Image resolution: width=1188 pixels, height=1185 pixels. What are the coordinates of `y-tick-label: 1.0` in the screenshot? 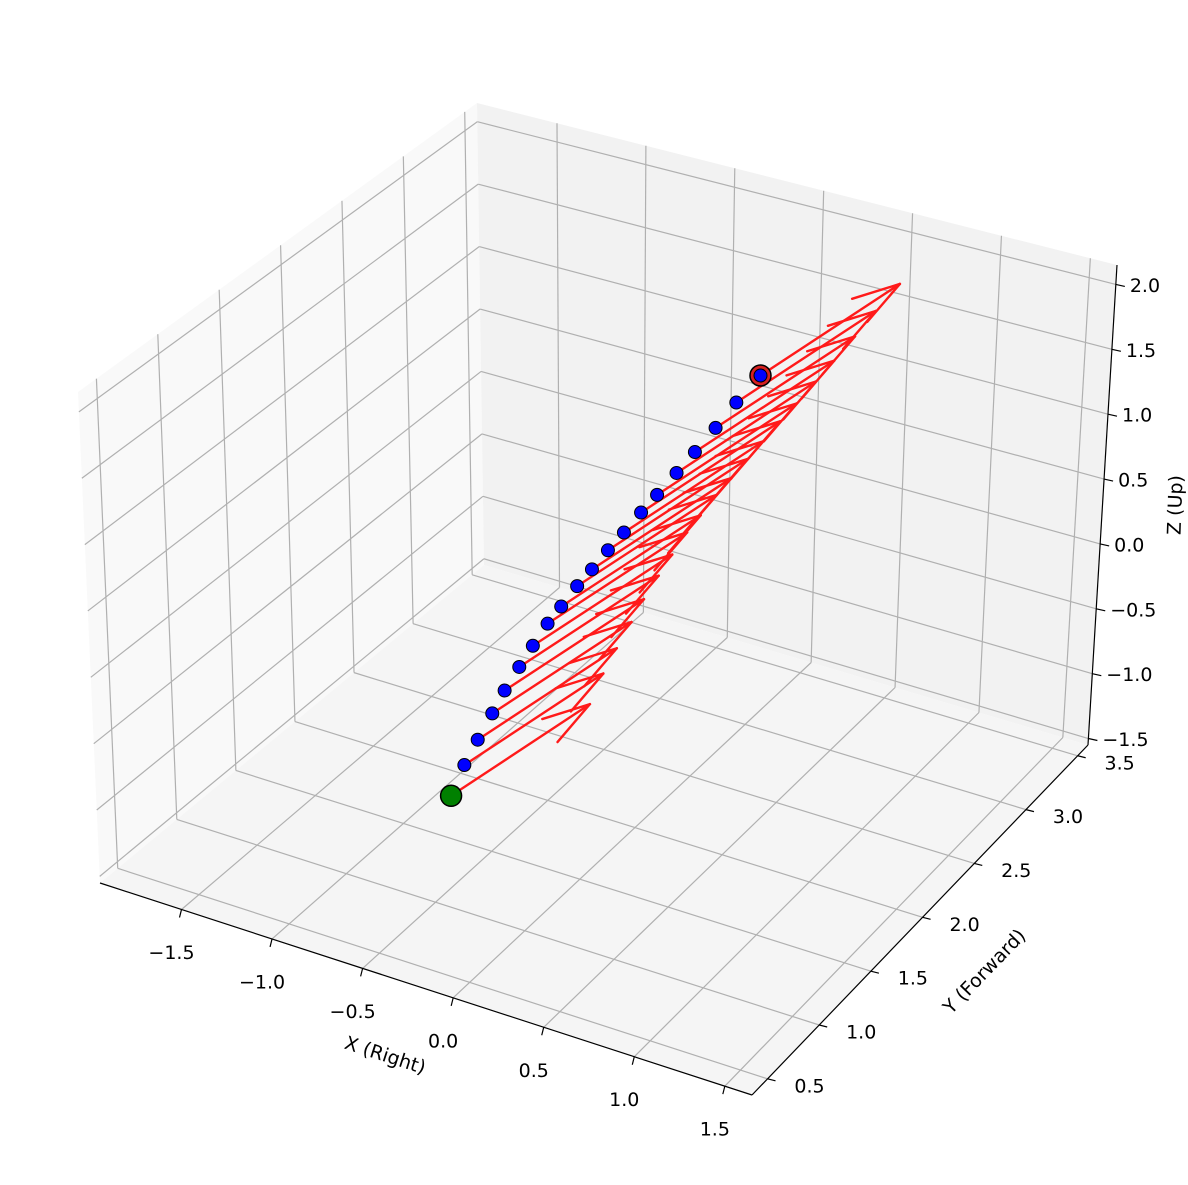 It's located at (861, 1033).